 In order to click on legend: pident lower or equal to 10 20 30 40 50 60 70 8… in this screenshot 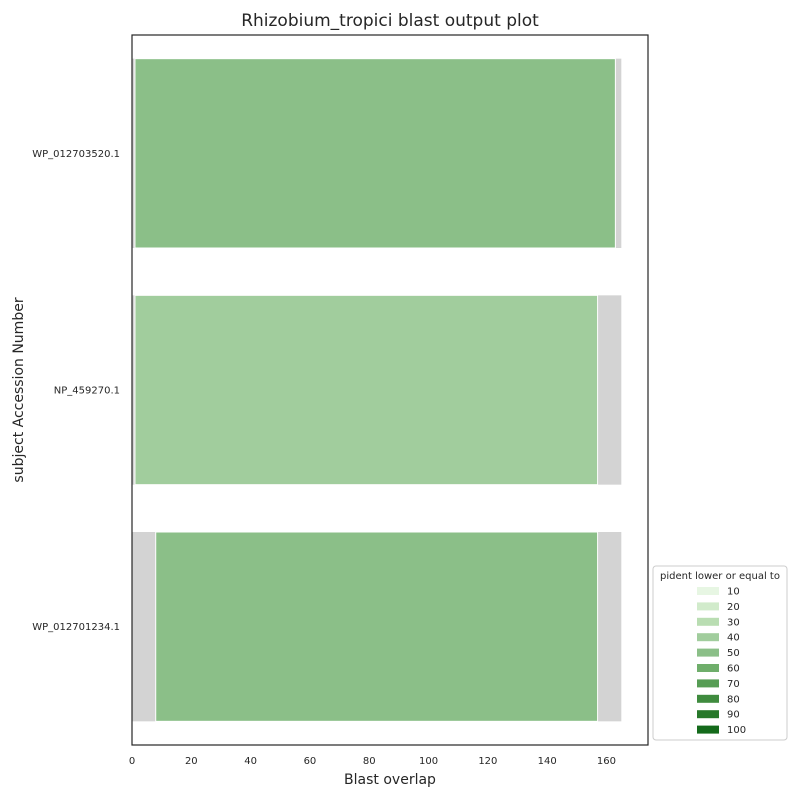, I will do `click(720, 653)`.